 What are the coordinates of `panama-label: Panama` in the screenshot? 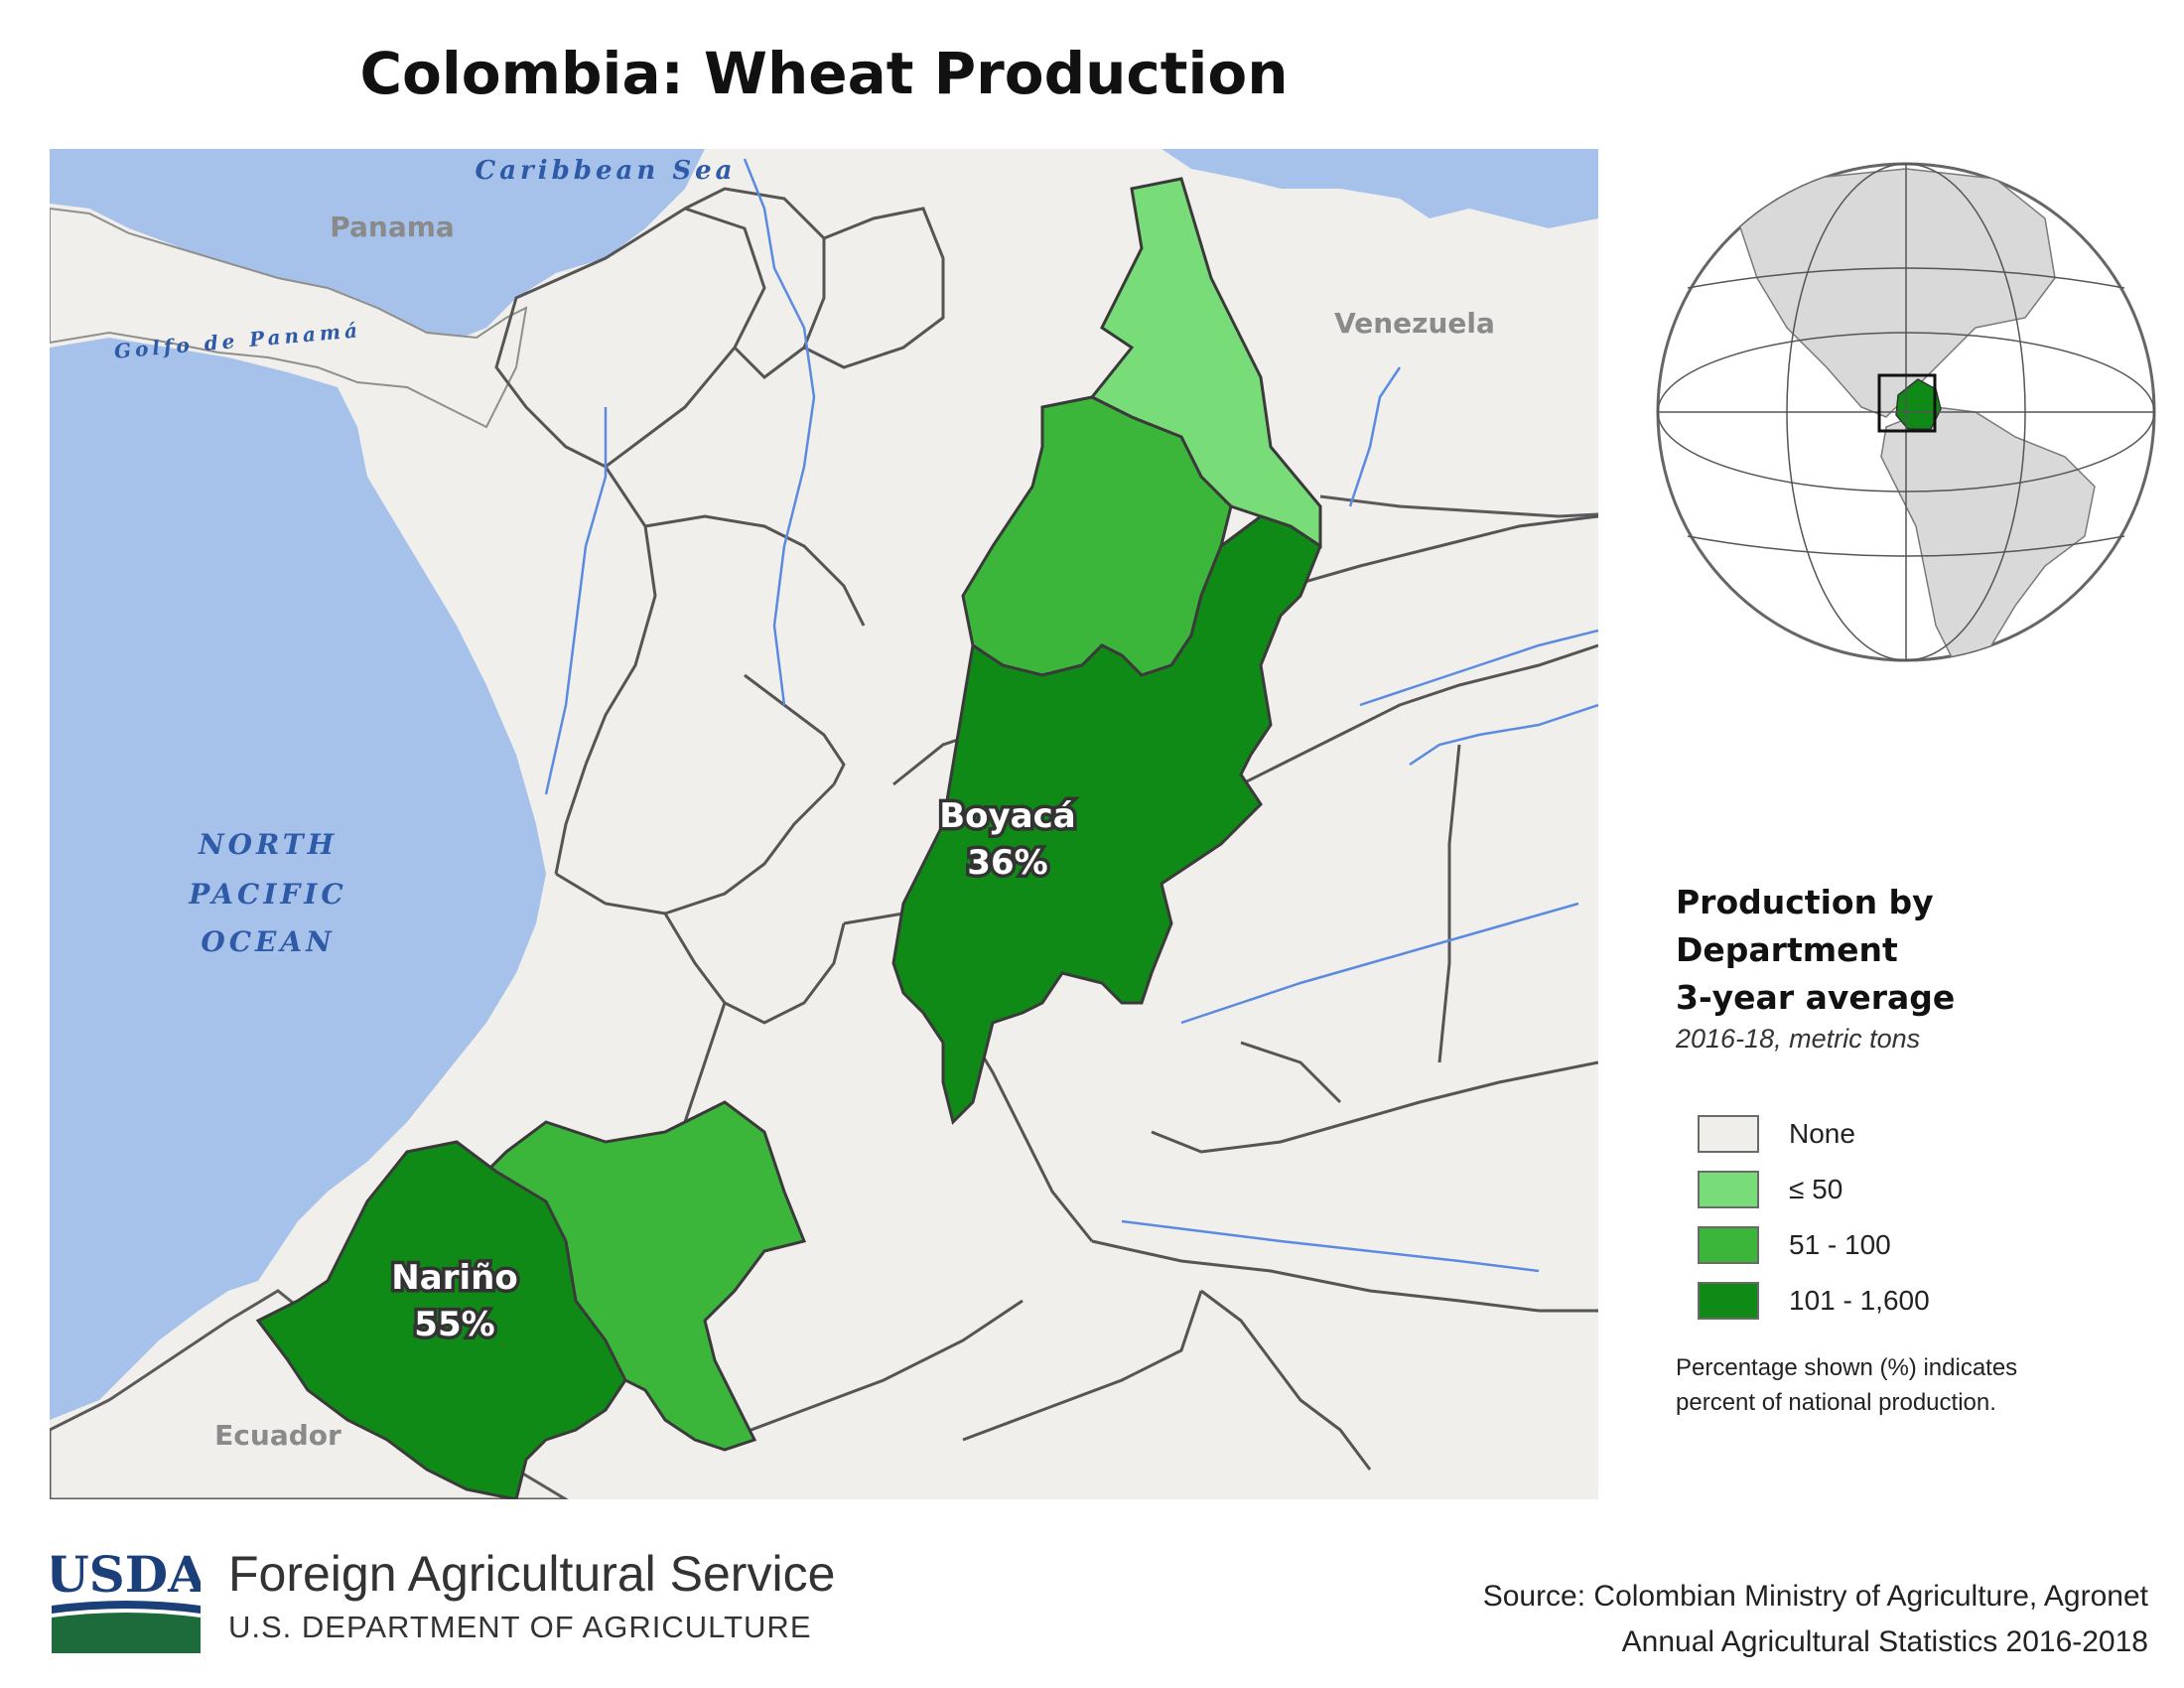 It's located at (392, 227).